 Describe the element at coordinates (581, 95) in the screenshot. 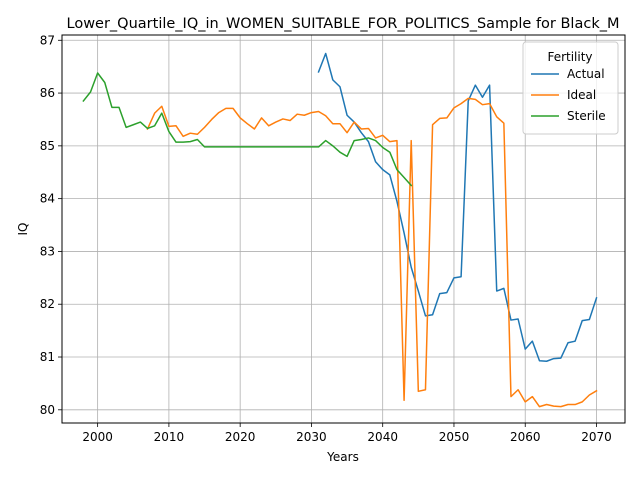

I see `legend-label-ideal: Ideal` at that location.